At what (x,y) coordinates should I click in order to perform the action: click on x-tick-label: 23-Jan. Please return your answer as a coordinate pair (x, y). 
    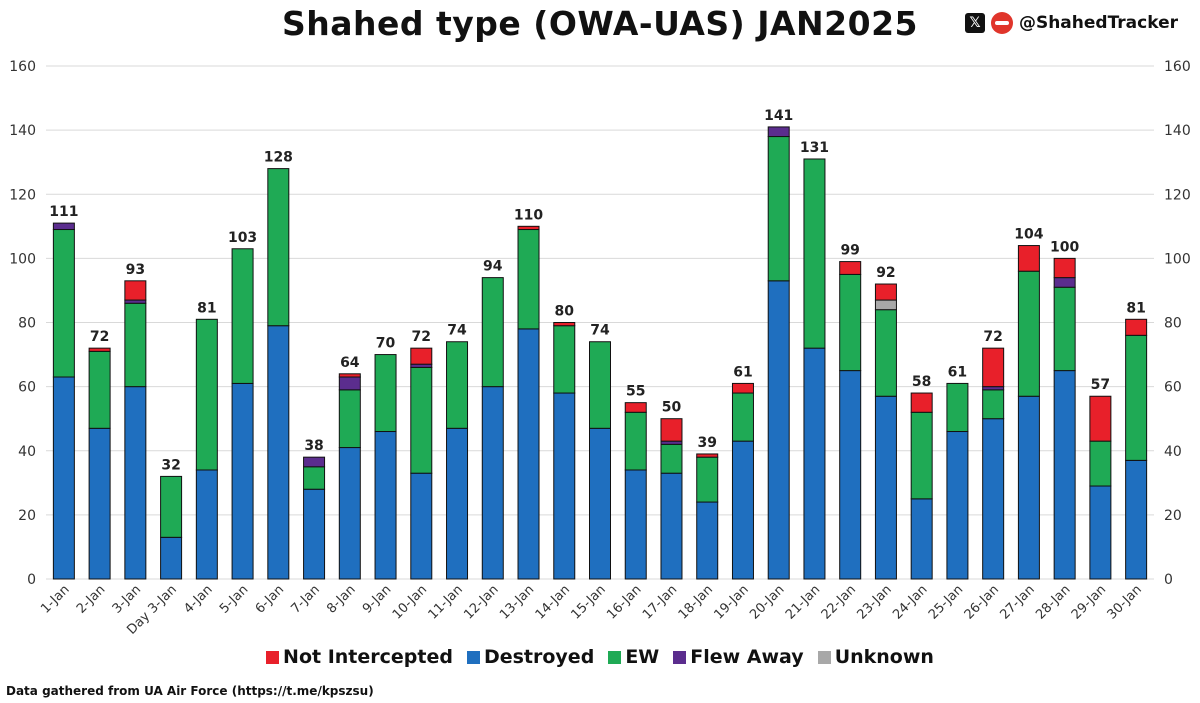
    Looking at the image, I should click on (874, 602).